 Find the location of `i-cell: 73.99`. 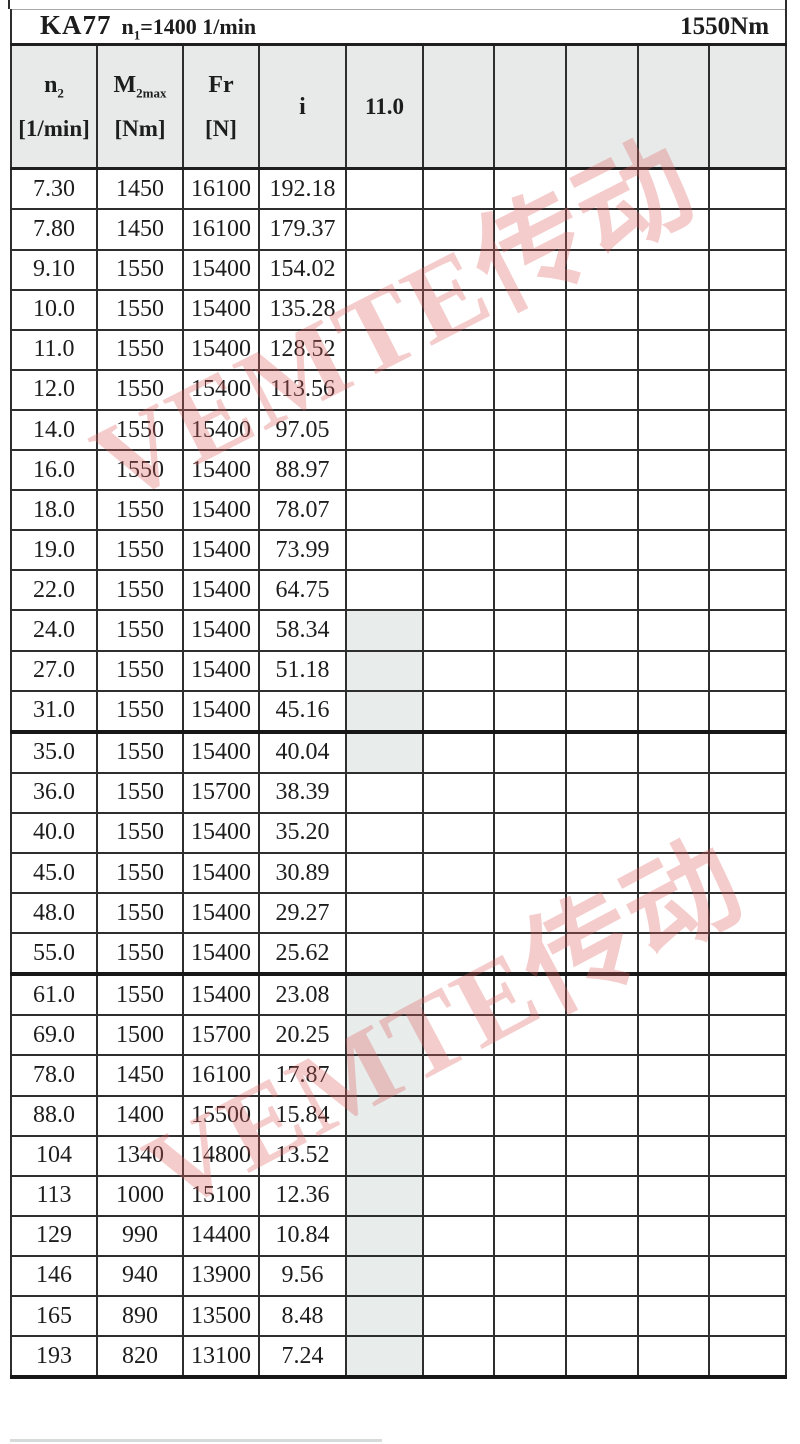

i-cell: 73.99 is located at coordinates (302, 550).